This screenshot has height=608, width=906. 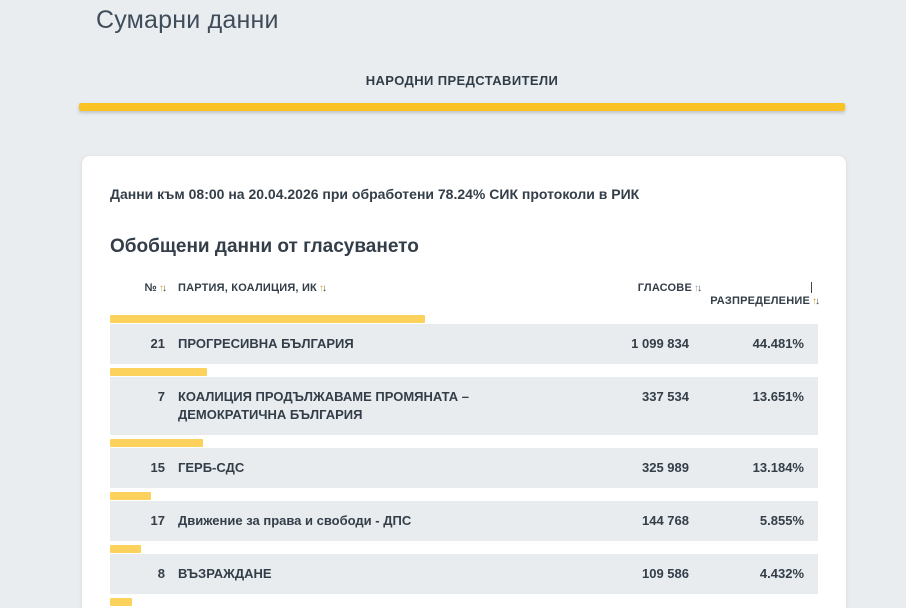 I want to click on row-number: 15, so click(x=157, y=467).